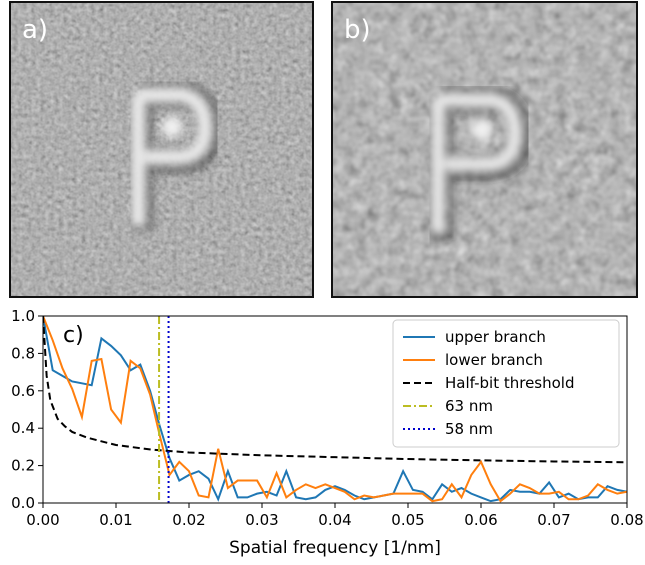 Image resolution: width=645 pixels, height=565 pixels. What do you see at coordinates (42, 520) in the screenshot?
I see `x-tick-label: 0.00` at bounding box center [42, 520].